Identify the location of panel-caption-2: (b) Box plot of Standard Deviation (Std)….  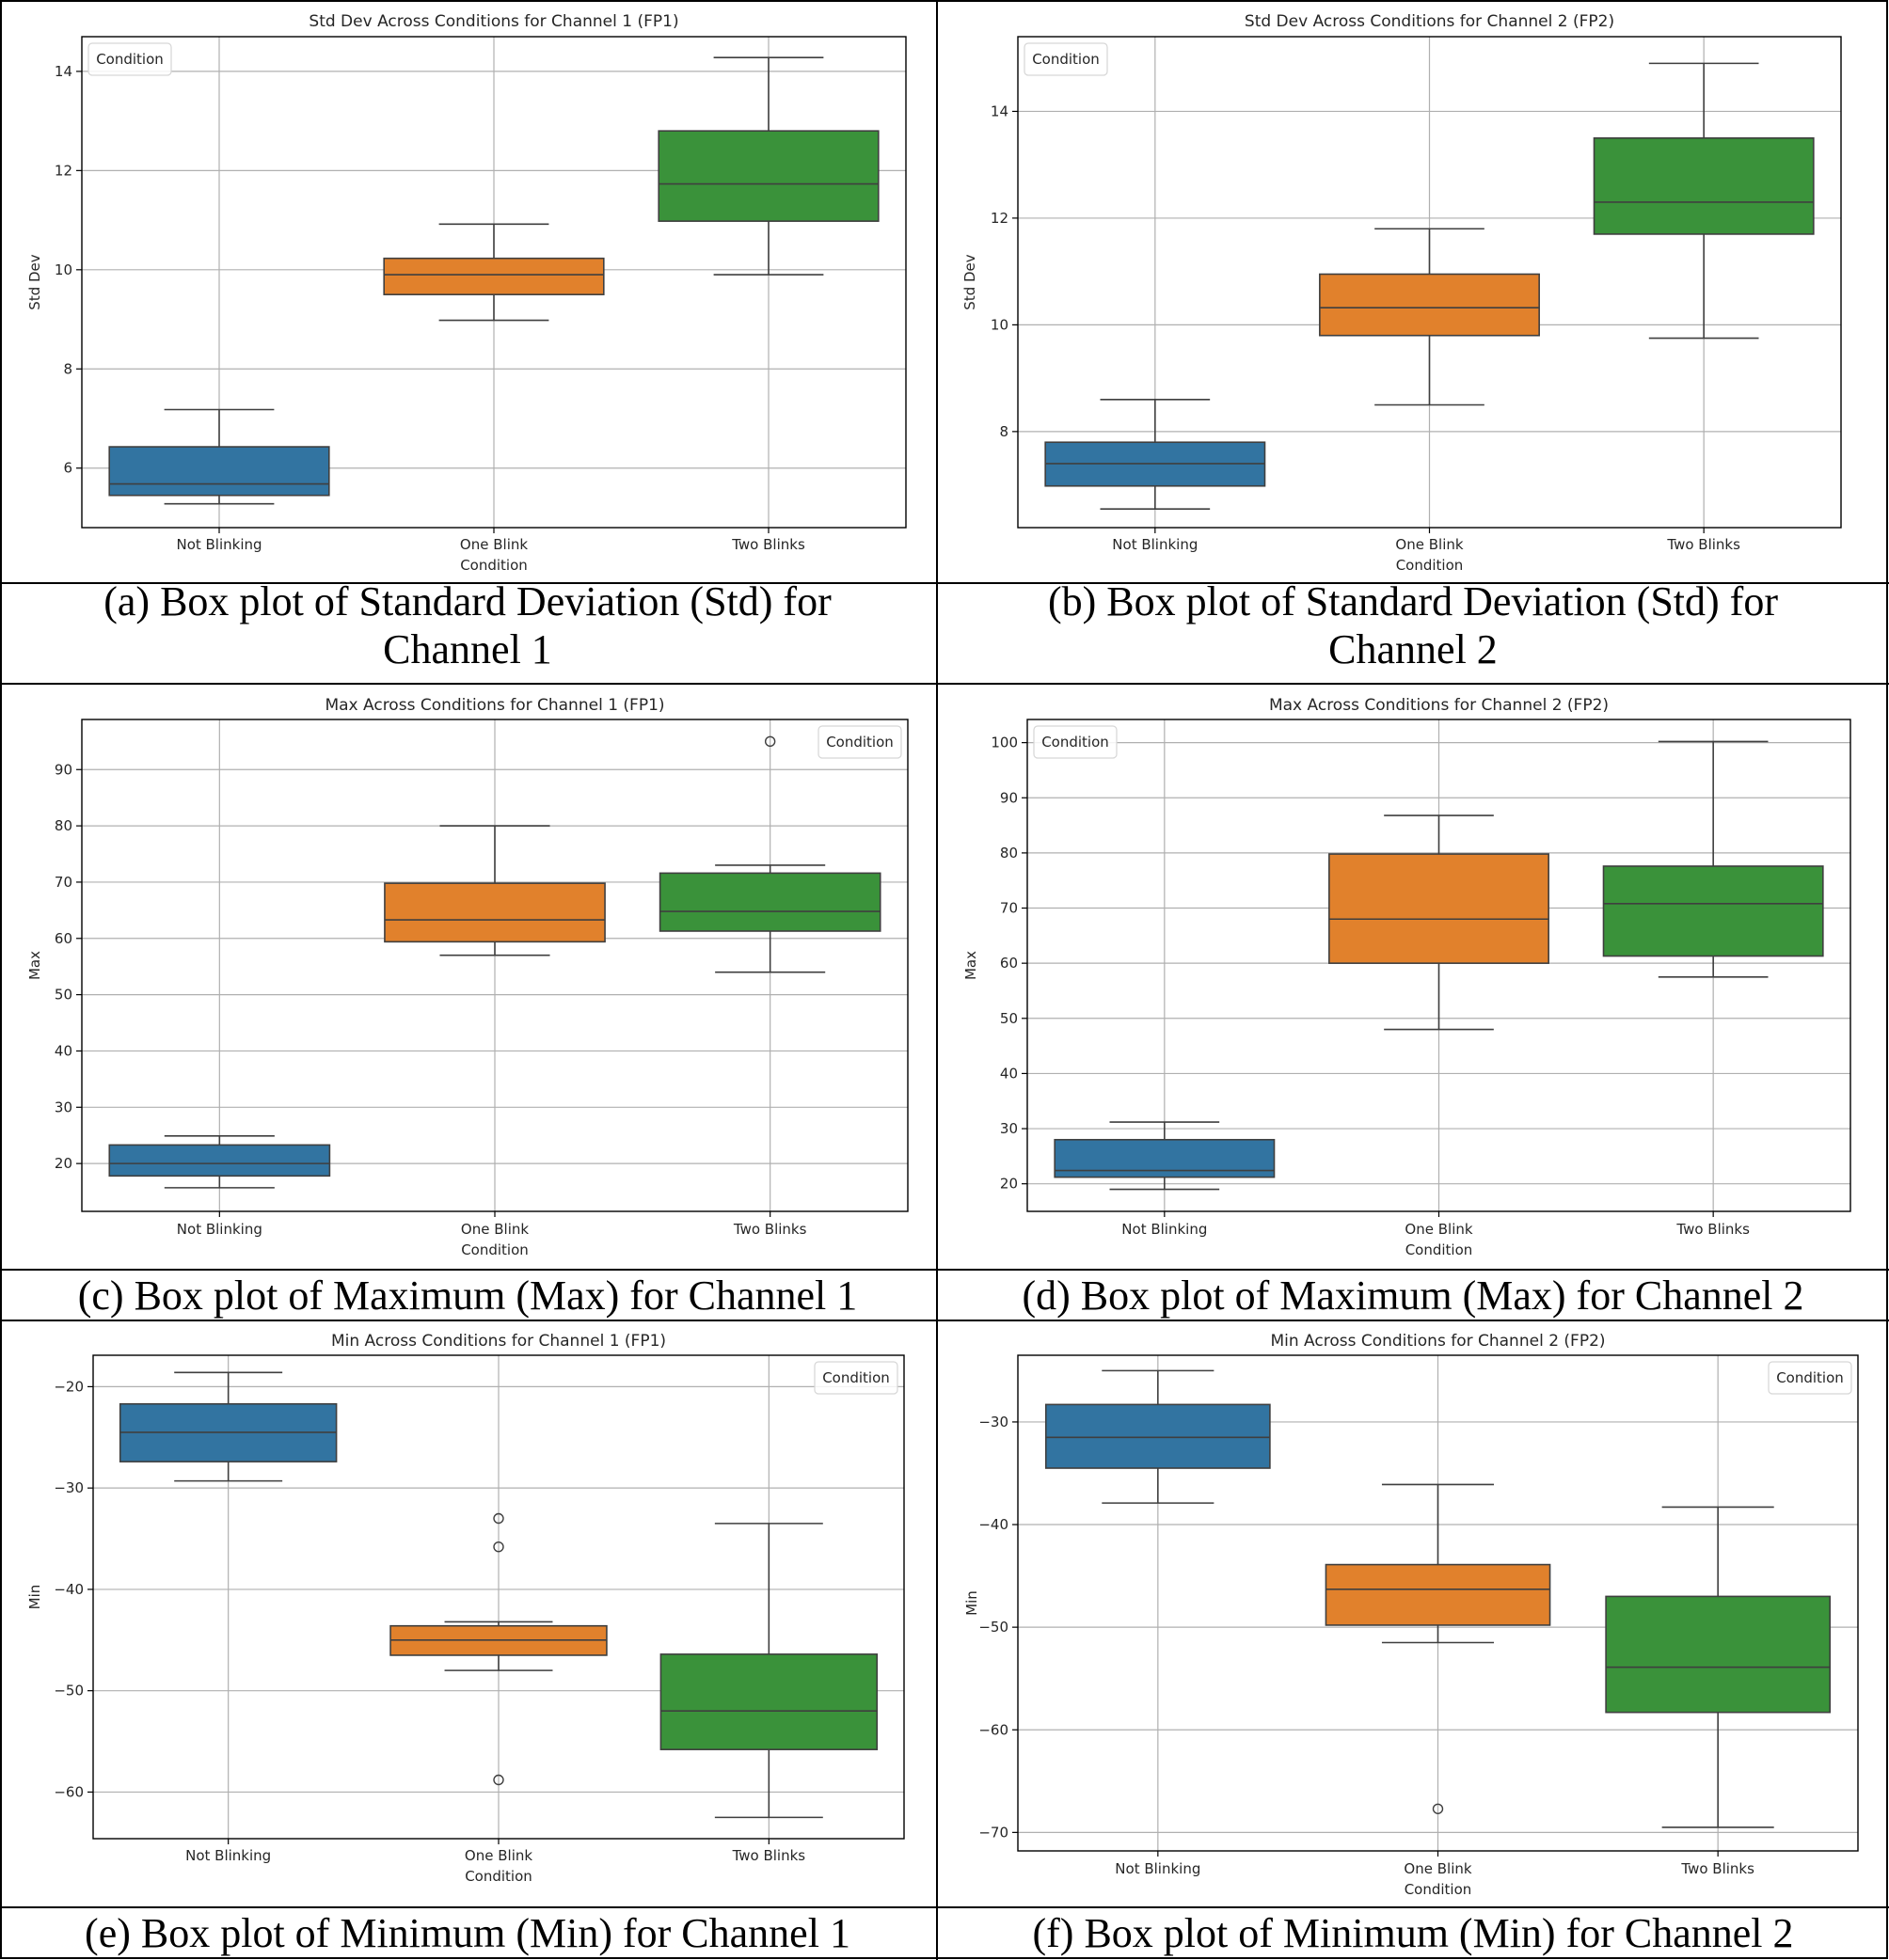
(1413, 625).